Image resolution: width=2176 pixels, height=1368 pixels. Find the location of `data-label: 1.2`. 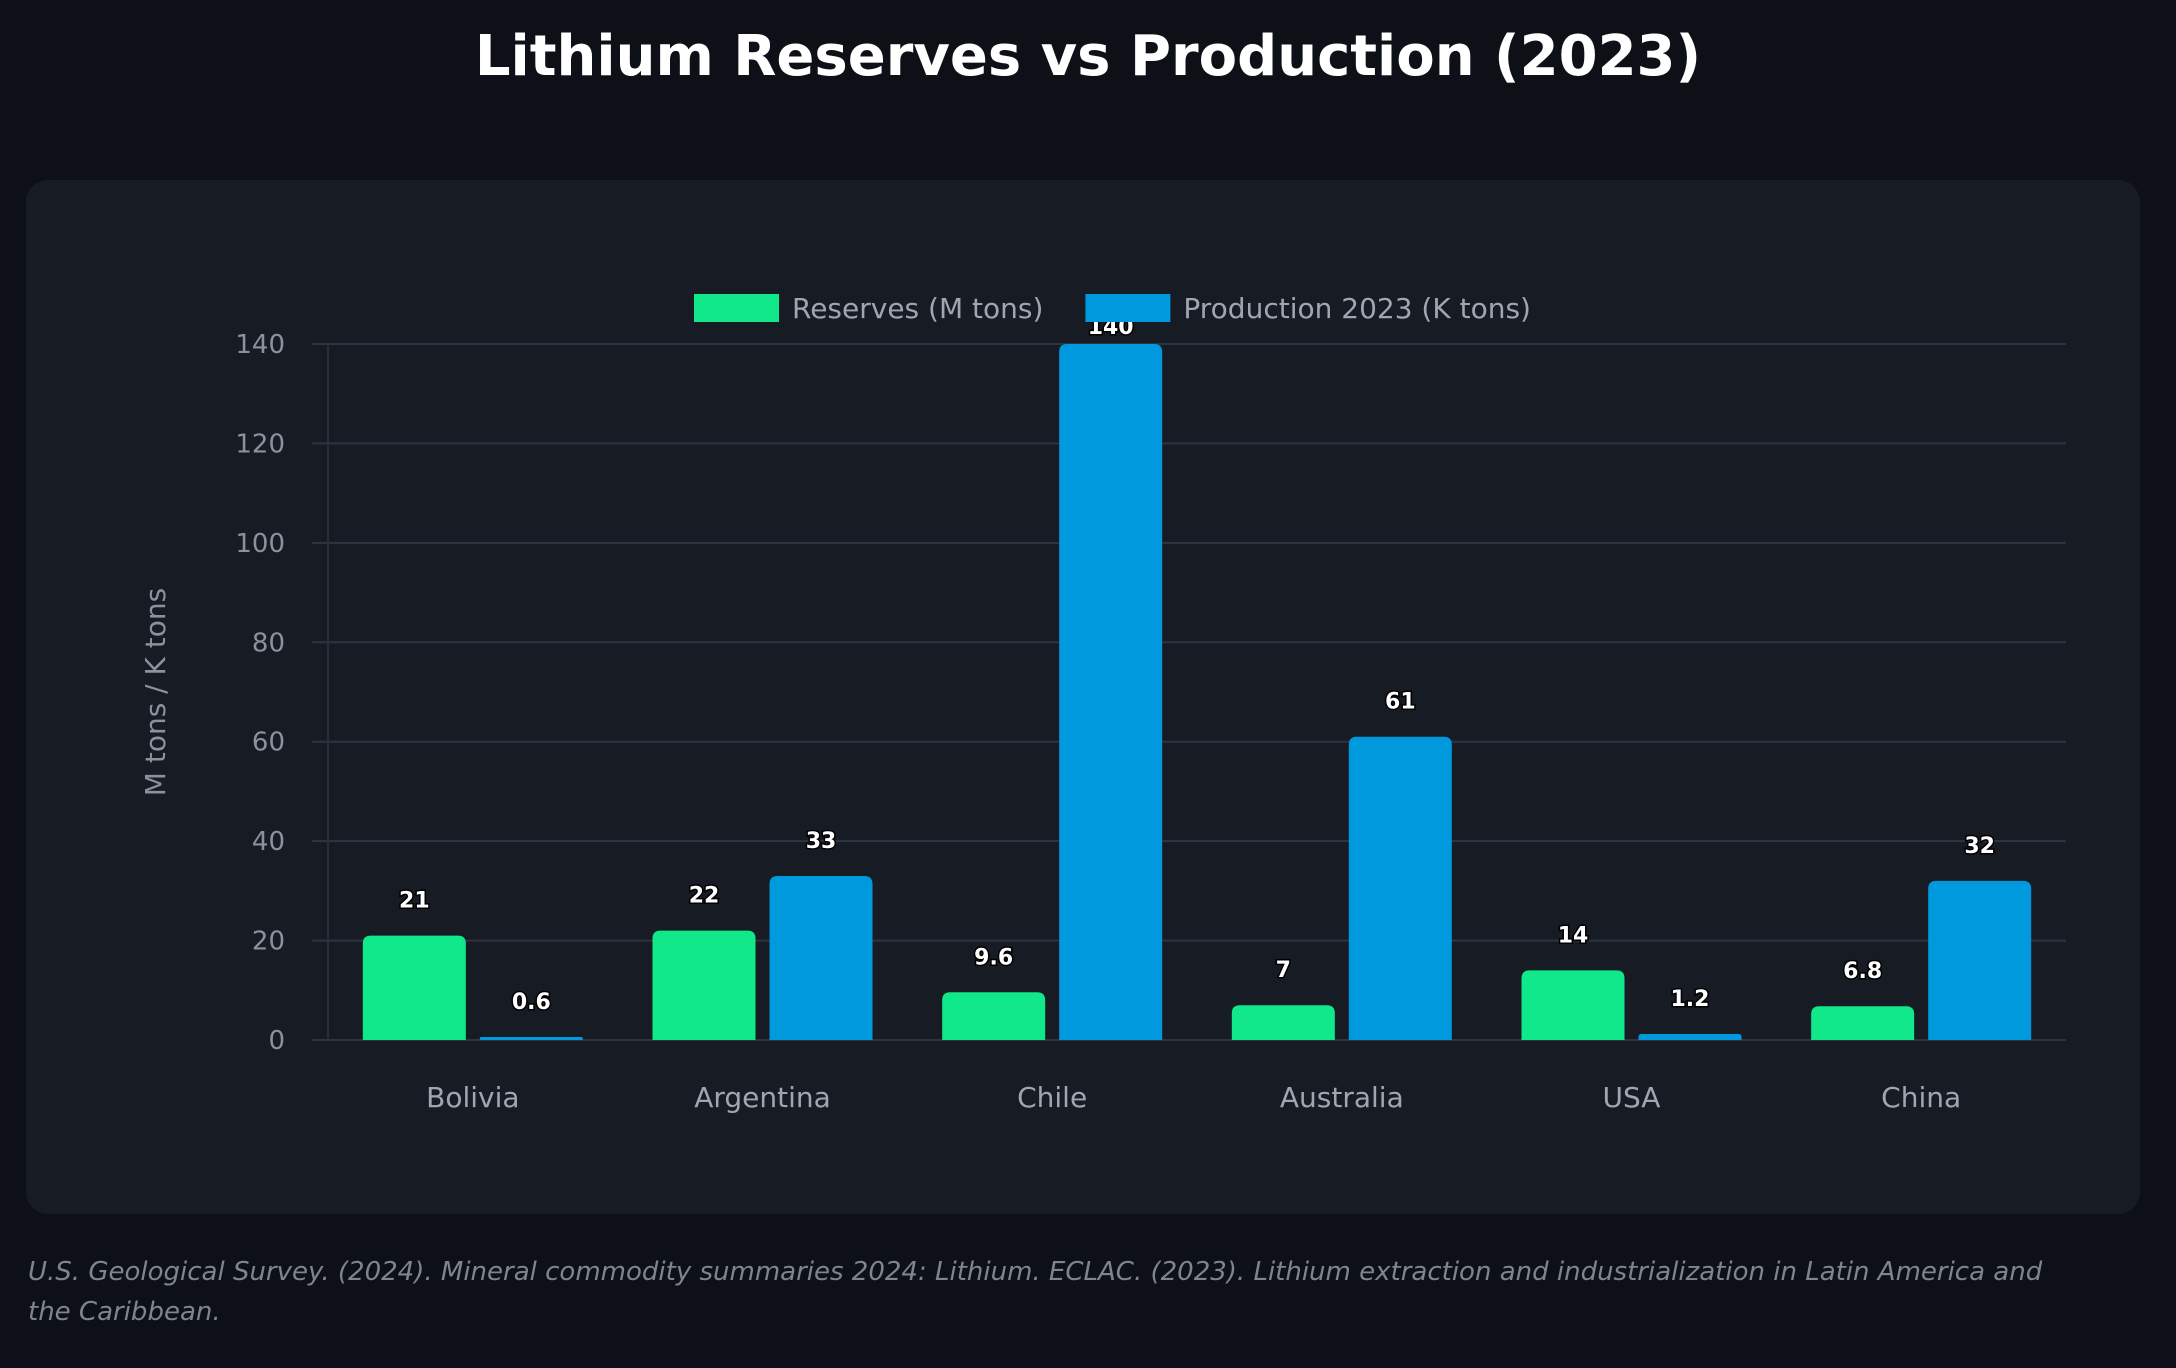

data-label: 1.2 is located at coordinates (1690, 999).